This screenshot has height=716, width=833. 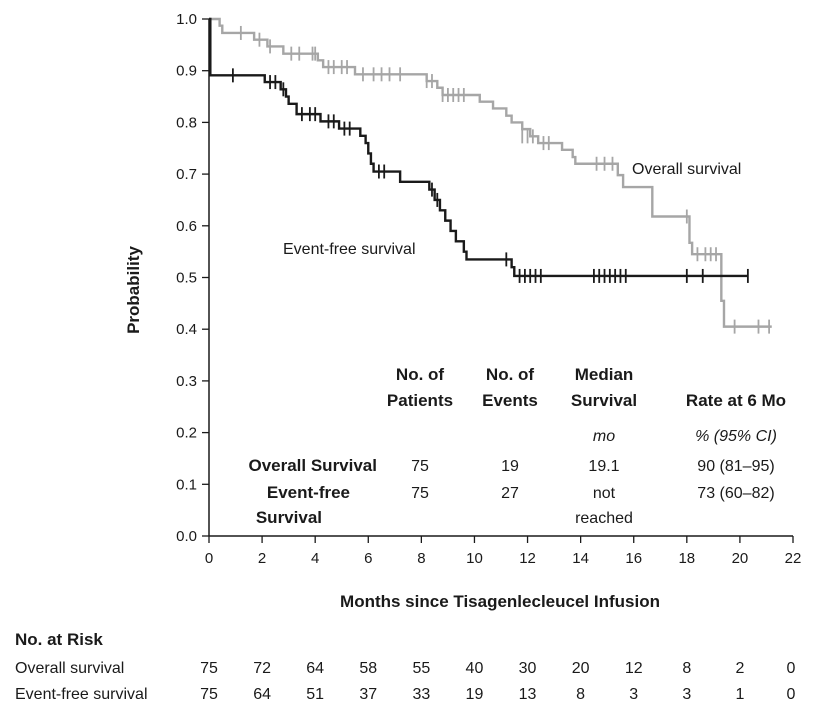 What do you see at coordinates (368, 668) in the screenshot?
I see `risk-value: 58` at bounding box center [368, 668].